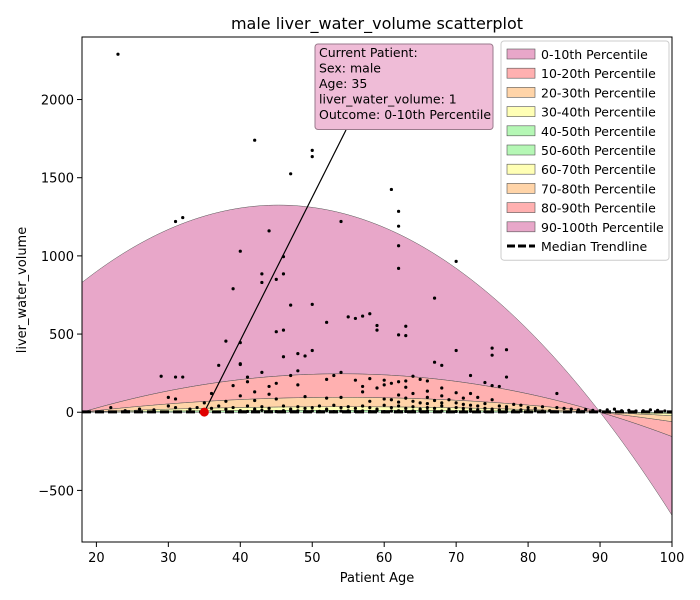  What do you see at coordinates (350, 68) in the screenshot?
I see `annotation-line: Sex: male` at bounding box center [350, 68].